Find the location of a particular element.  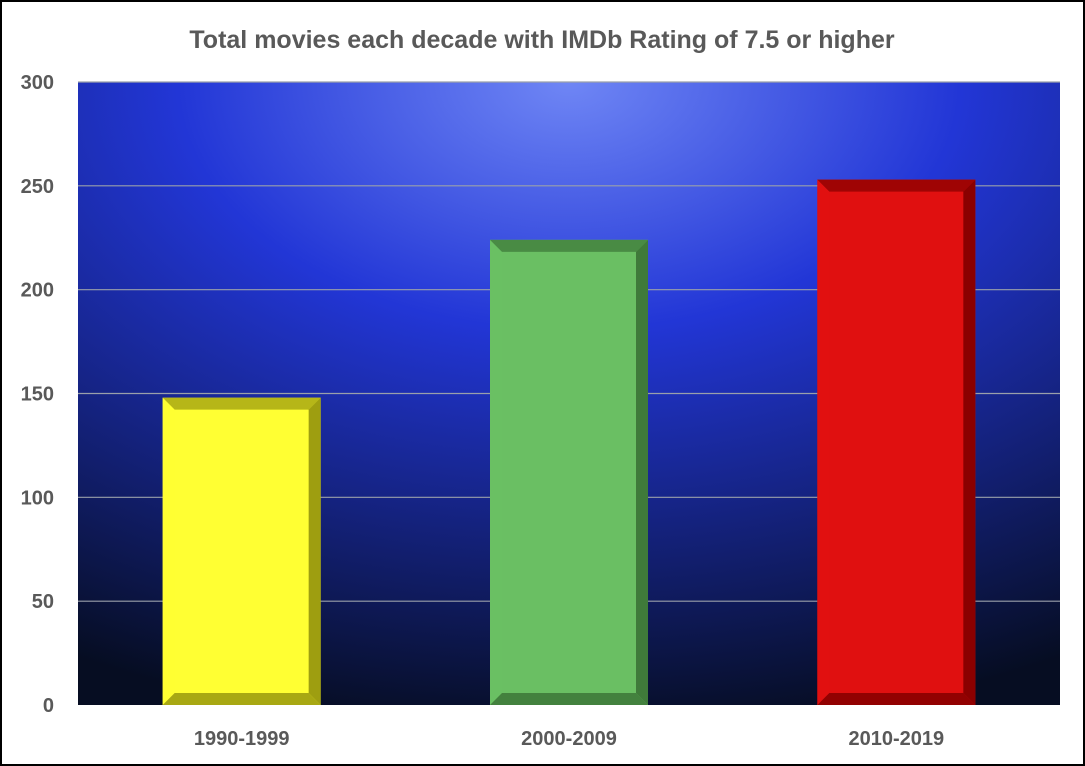

y-tick-label: 0 is located at coordinates (48, 706).